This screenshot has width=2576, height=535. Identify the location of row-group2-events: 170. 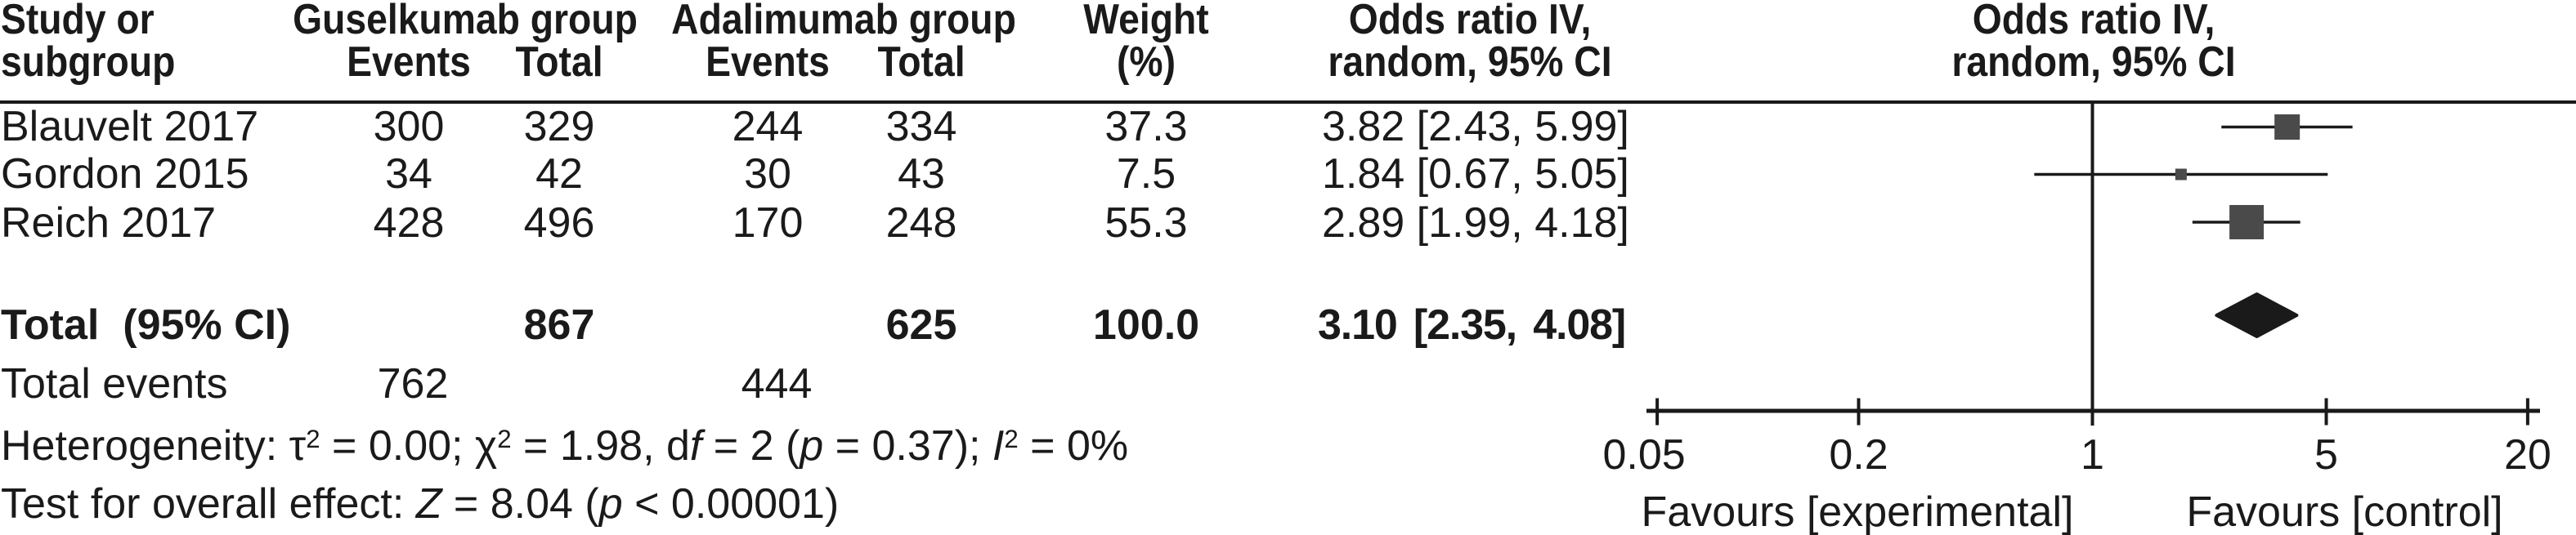
(768, 223).